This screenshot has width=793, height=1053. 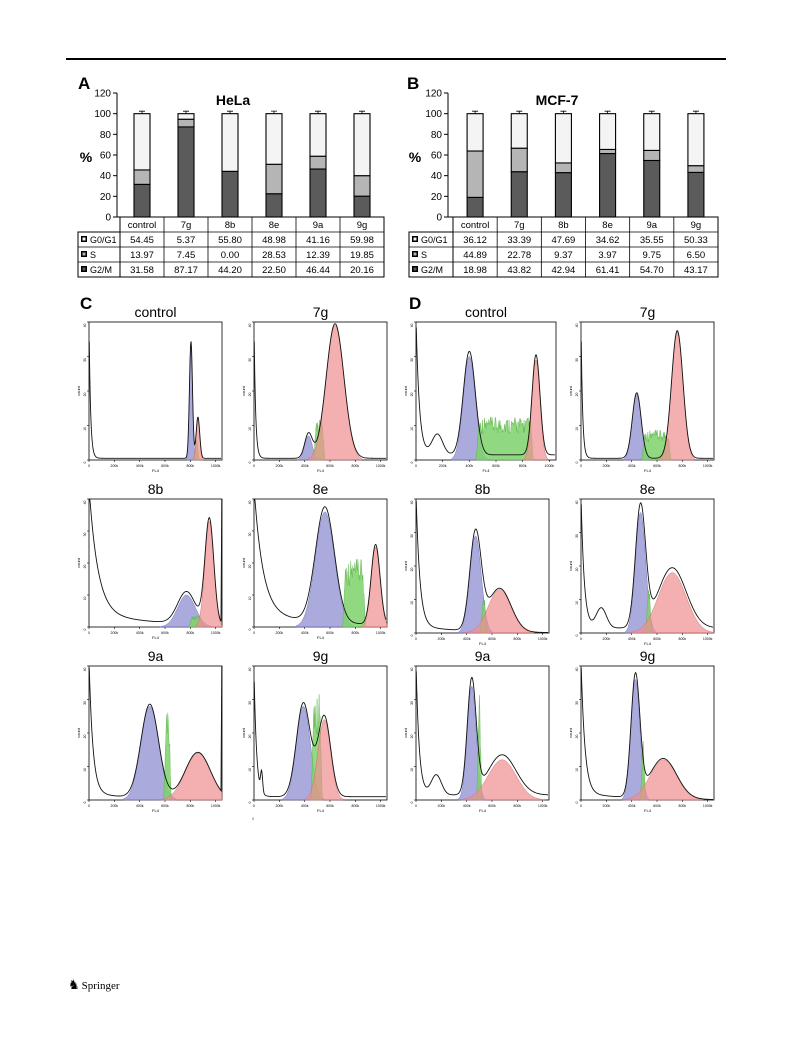 What do you see at coordinates (563, 255) in the screenshot?
I see `mcf7-cell: 9.37` at bounding box center [563, 255].